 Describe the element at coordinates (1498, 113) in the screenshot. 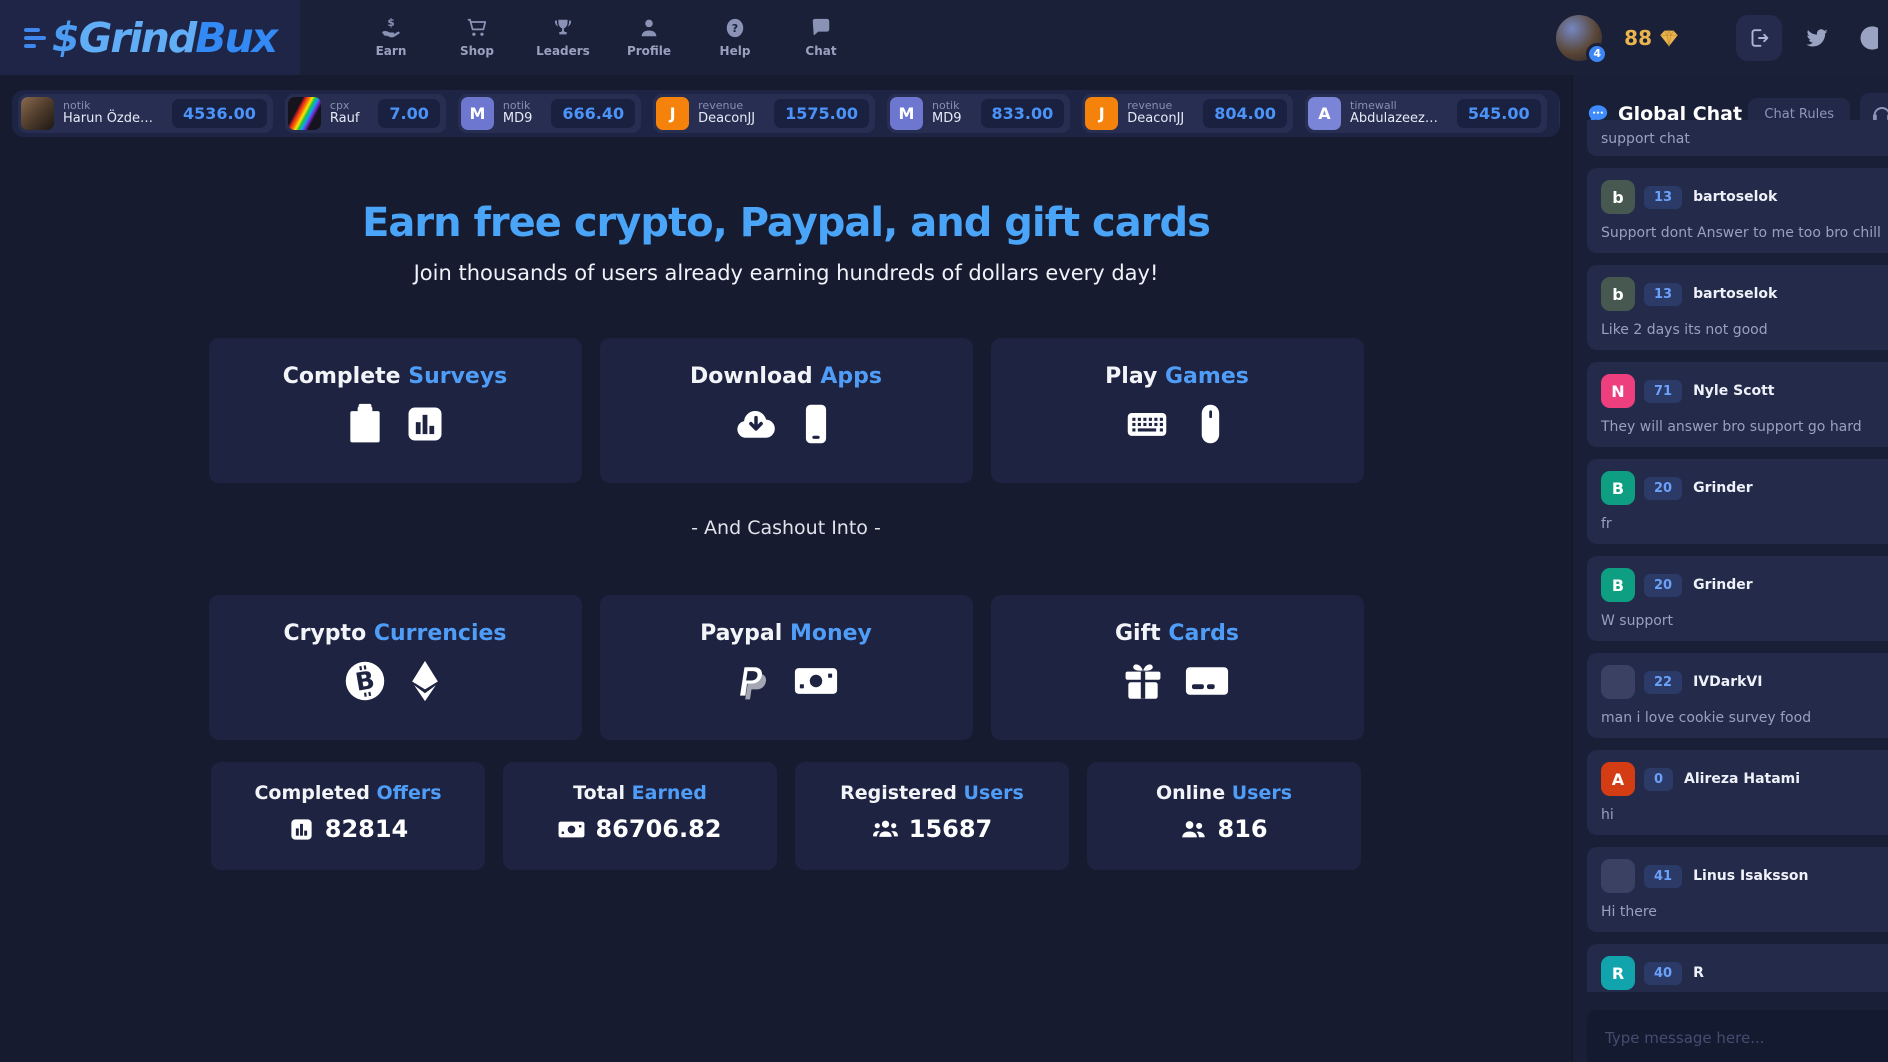

I see `earning-amount: 545.00` at that location.